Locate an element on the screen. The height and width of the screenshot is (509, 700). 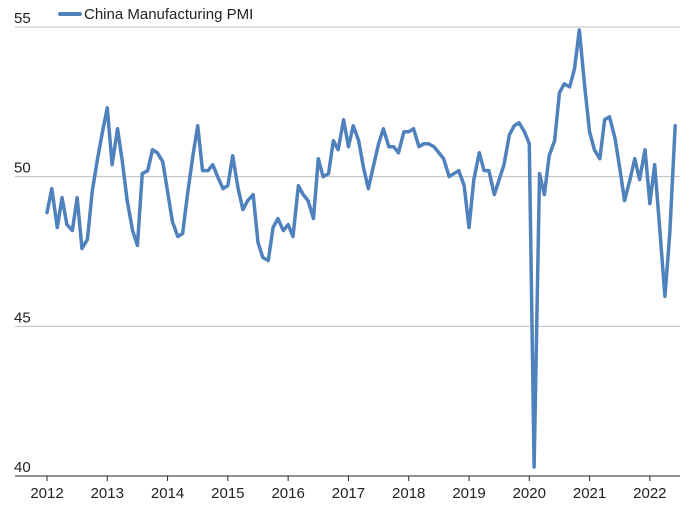
x-tick-label-2020: 2020 is located at coordinates (529, 493).